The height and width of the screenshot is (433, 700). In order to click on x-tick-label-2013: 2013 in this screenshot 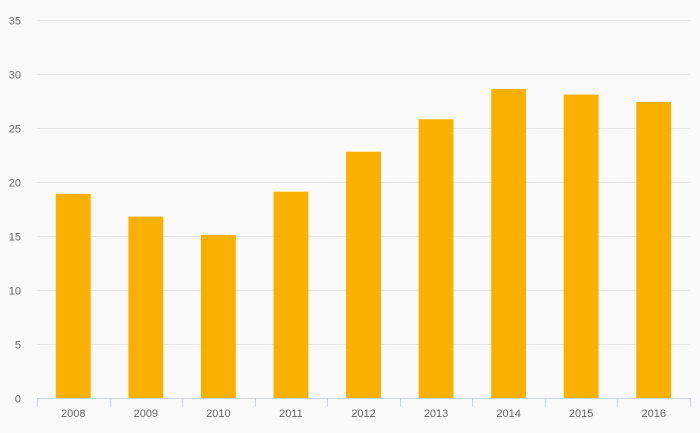, I will do `click(436, 414)`.